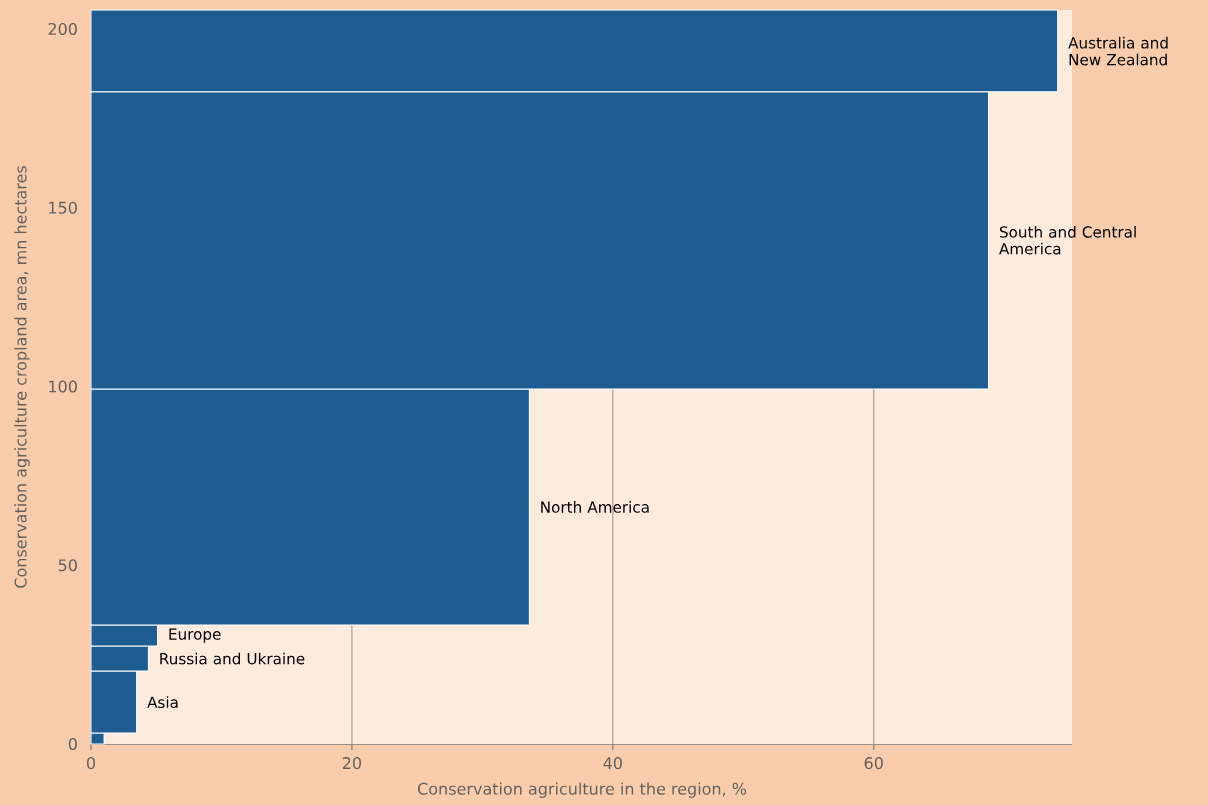  I want to click on y-tick-label: 100, so click(63, 386).